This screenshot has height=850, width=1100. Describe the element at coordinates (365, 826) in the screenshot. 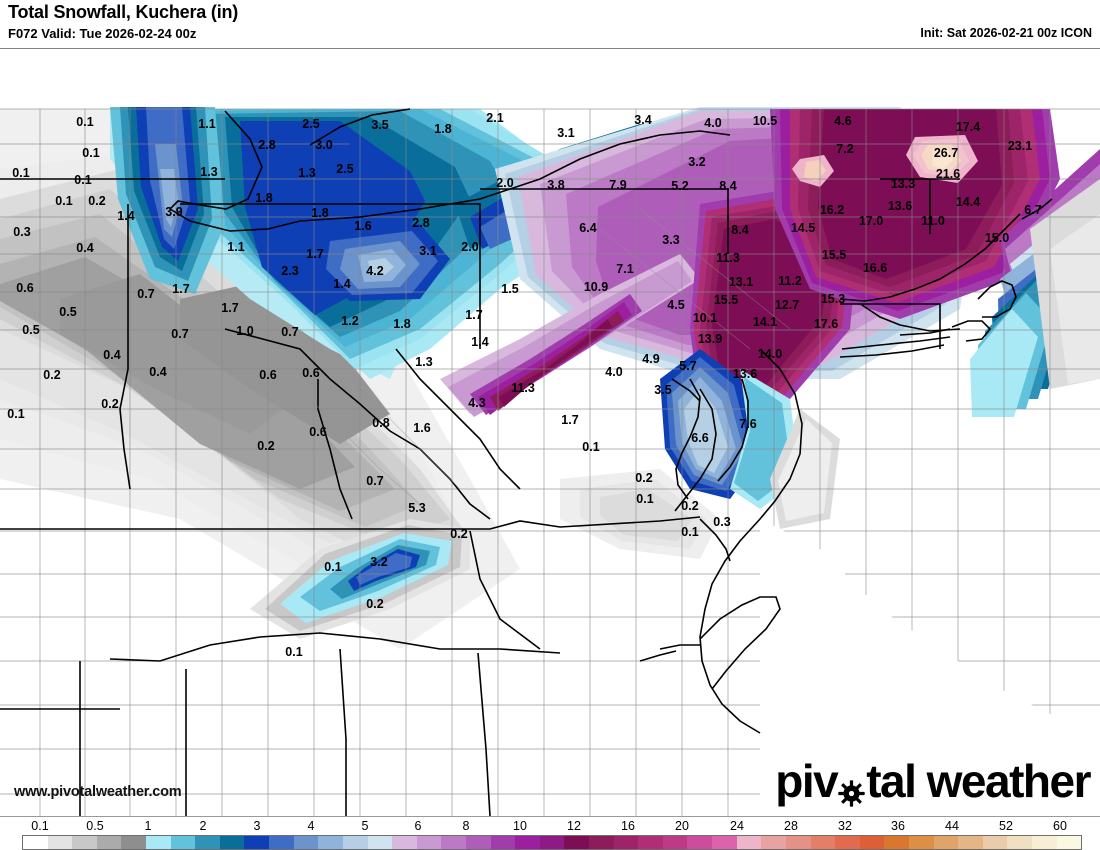

I see `colorbar-tick: 5` at that location.